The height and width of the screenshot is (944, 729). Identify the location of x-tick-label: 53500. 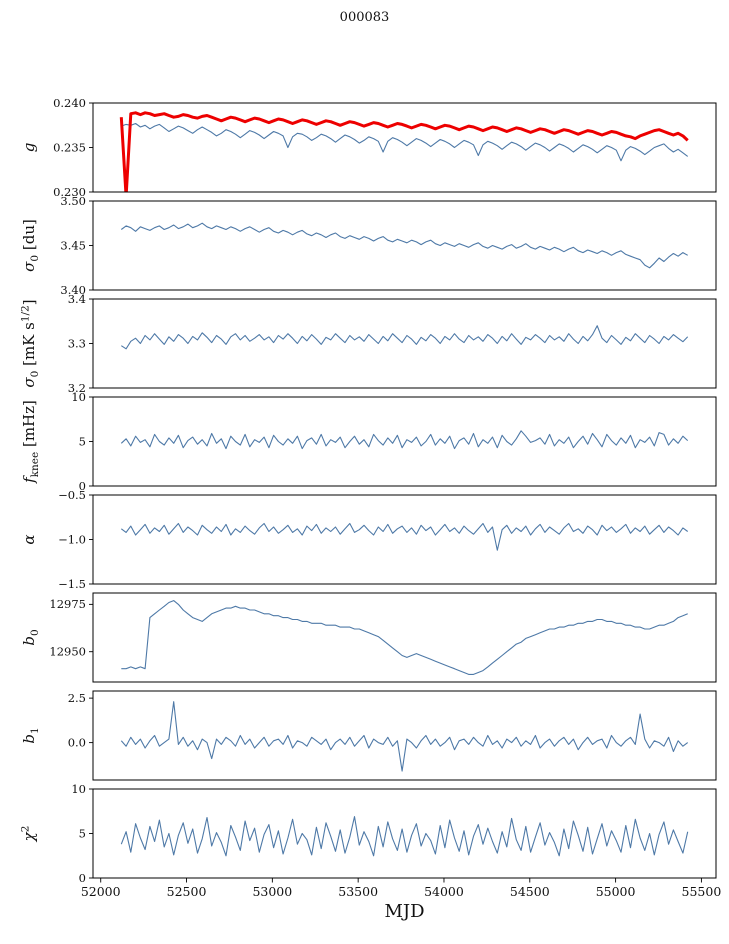
(358, 891).